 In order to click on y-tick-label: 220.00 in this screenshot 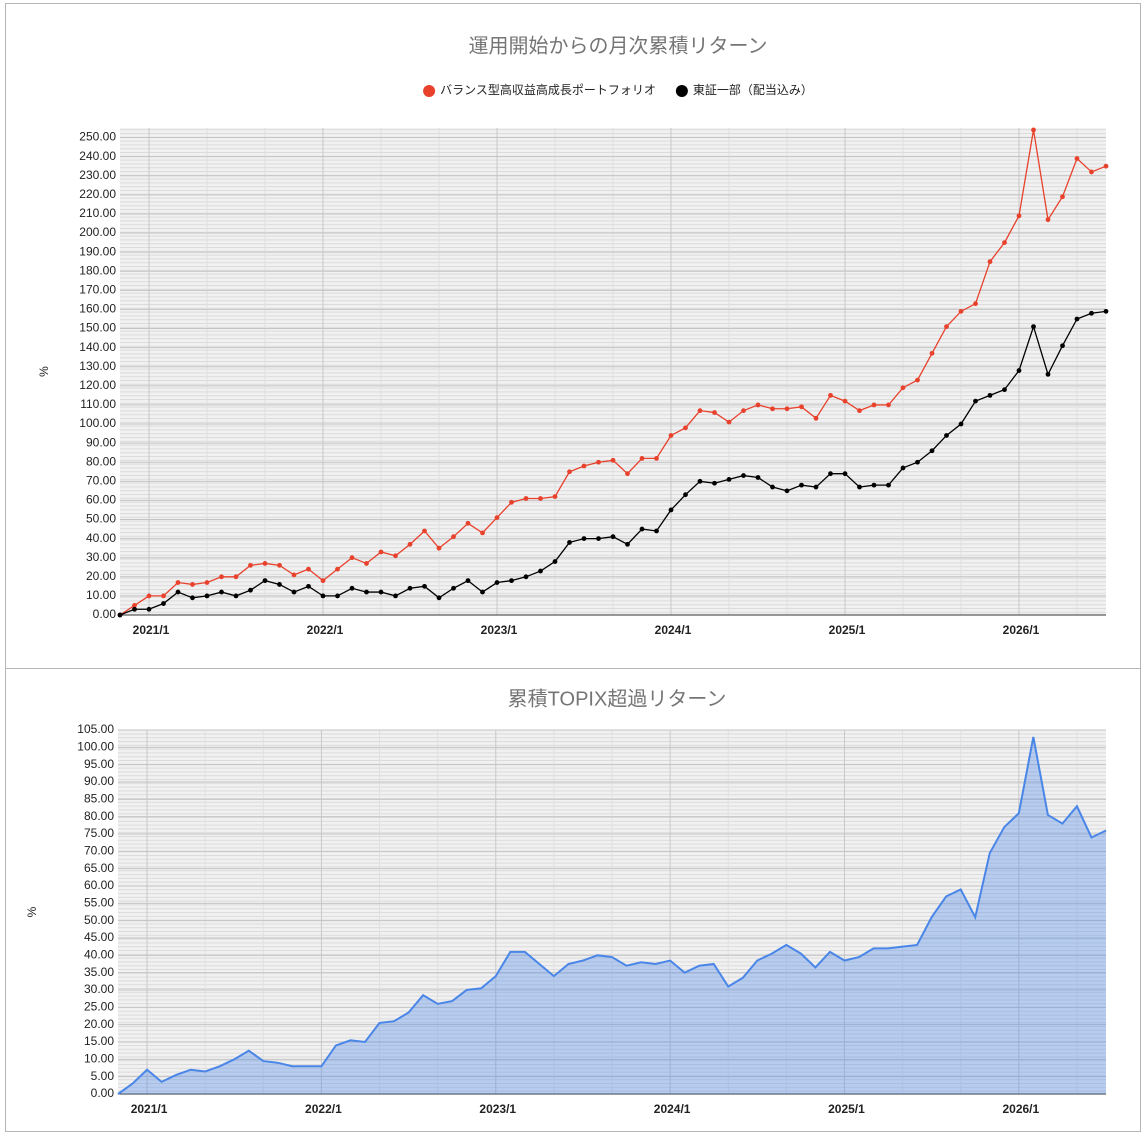, I will do `click(97, 194)`.